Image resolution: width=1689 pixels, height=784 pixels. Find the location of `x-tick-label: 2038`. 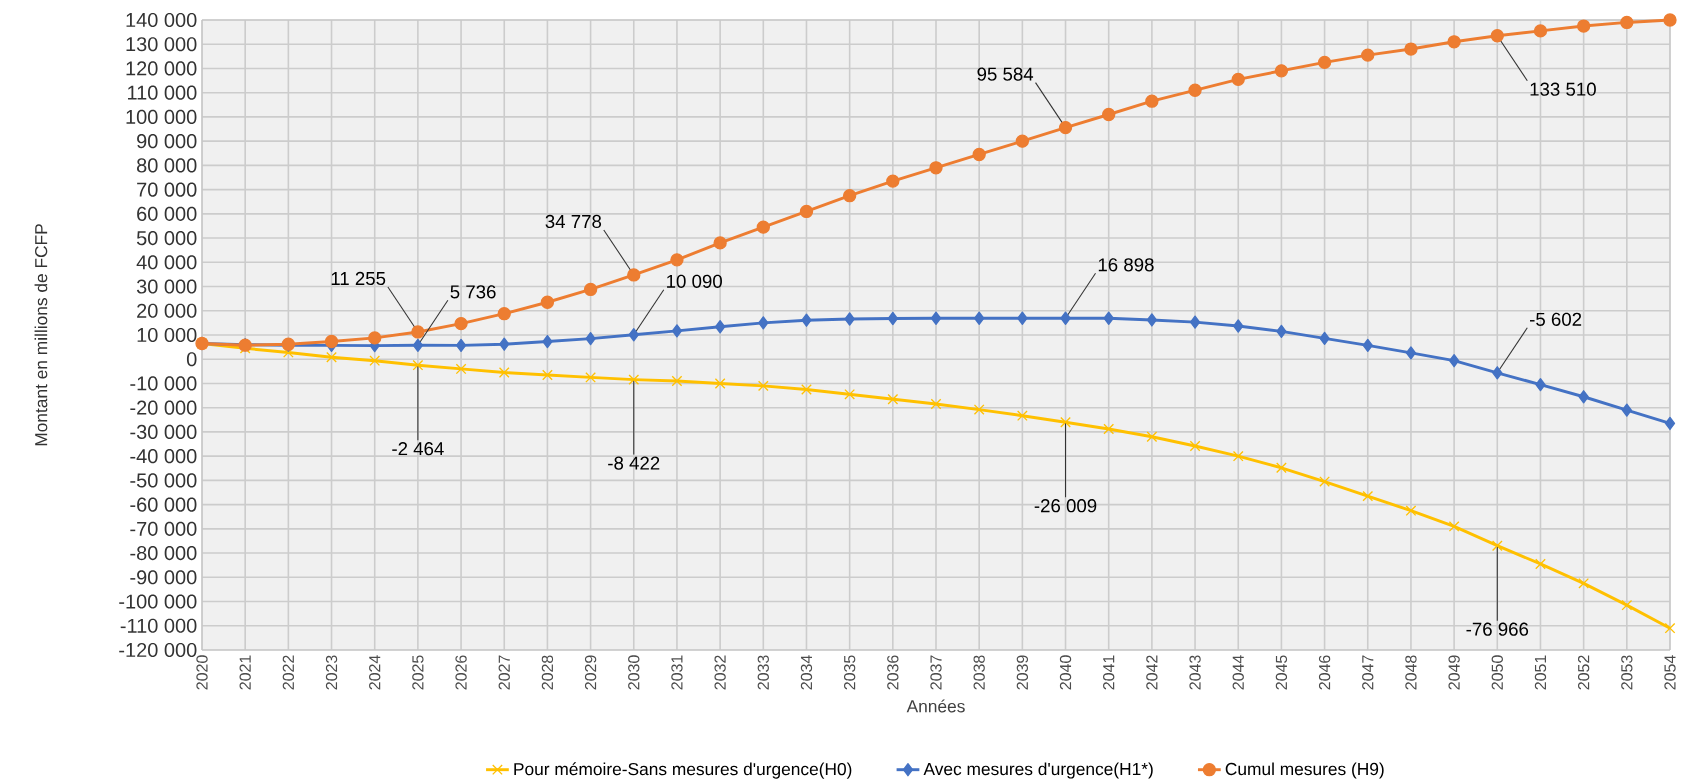

x-tick-label: 2038 is located at coordinates (979, 672).